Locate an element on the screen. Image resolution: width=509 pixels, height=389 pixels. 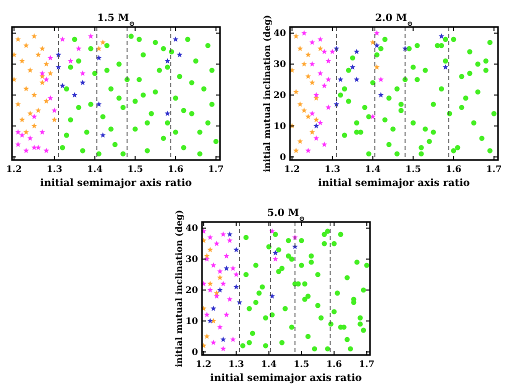
x-tick-label: 1.6 is located at coordinates (454, 170).